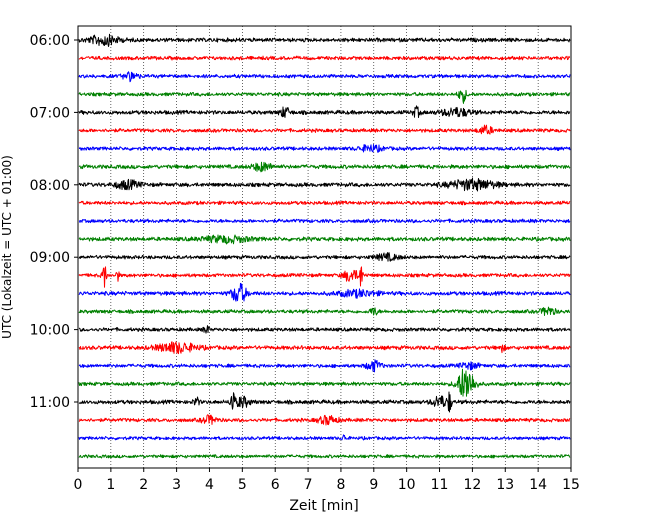 This screenshot has height=520, width=650. What do you see at coordinates (440, 485) in the screenshot?
I see `x-tick-label: 11` at bounding box center [440, 485].